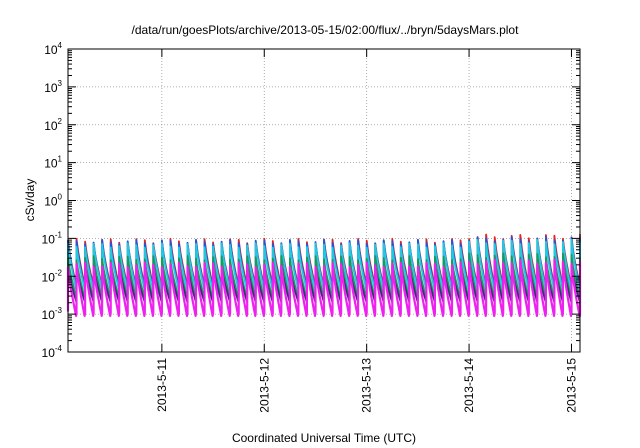  What do you see at coordinates (469, 385) in the screenshot?
I see `x-tick-label: 2013-5-14` at bounding box center [469, 385].